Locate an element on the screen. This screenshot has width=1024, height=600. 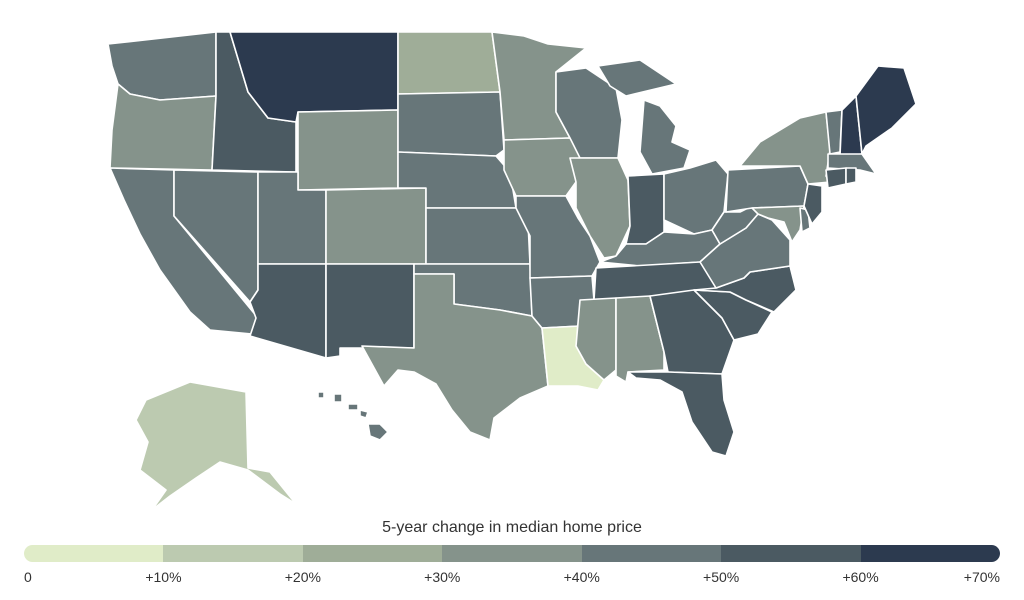
state-fl is located at coordinates (681, 414).